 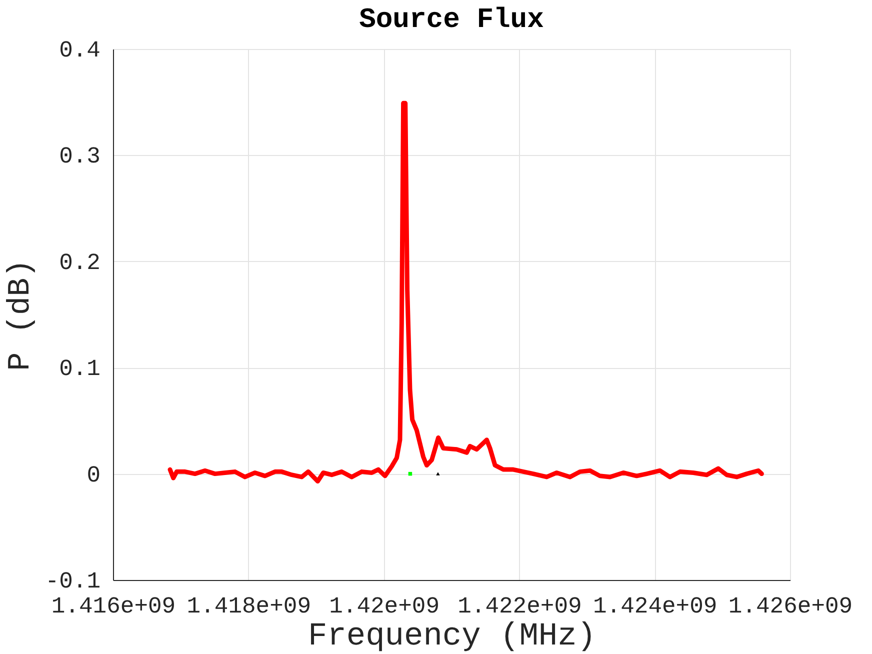 What do you see at coordinates (20, 315) in the screenshot?
I see `y-axis-title: P (dB)` at bounding box center [20, 315].